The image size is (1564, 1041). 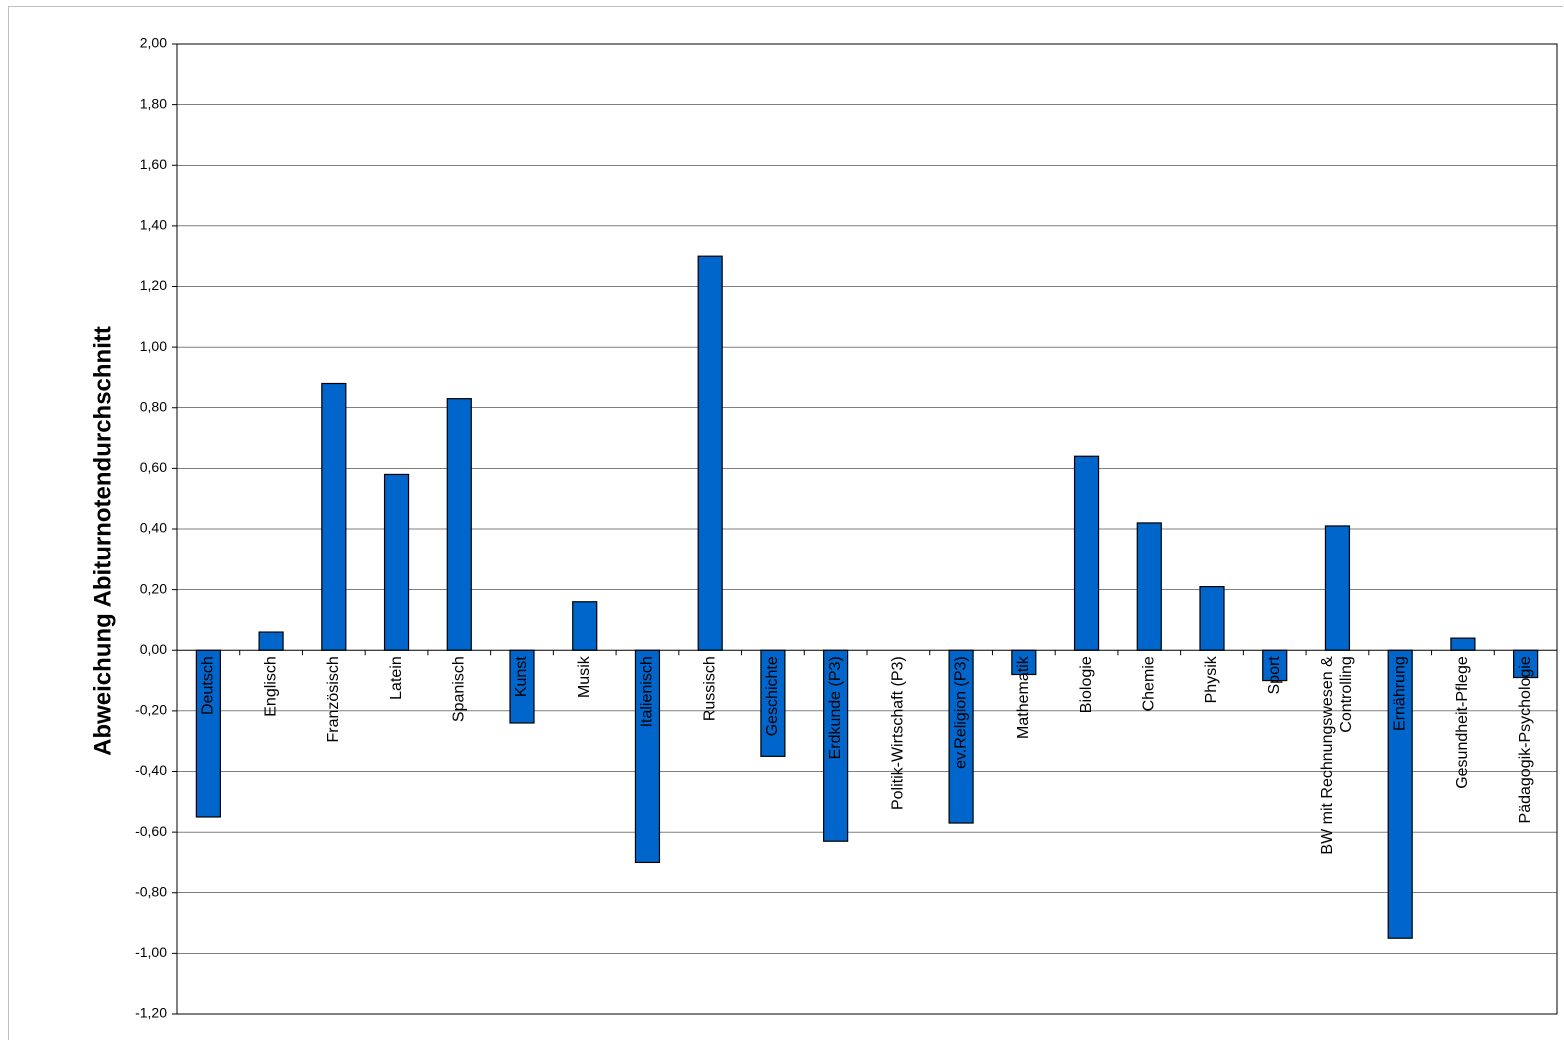 What do you see at coordinates (151, 710) in the screenshot?
I see `y-tick-label: -0,20` at bounding box center [151, 710].